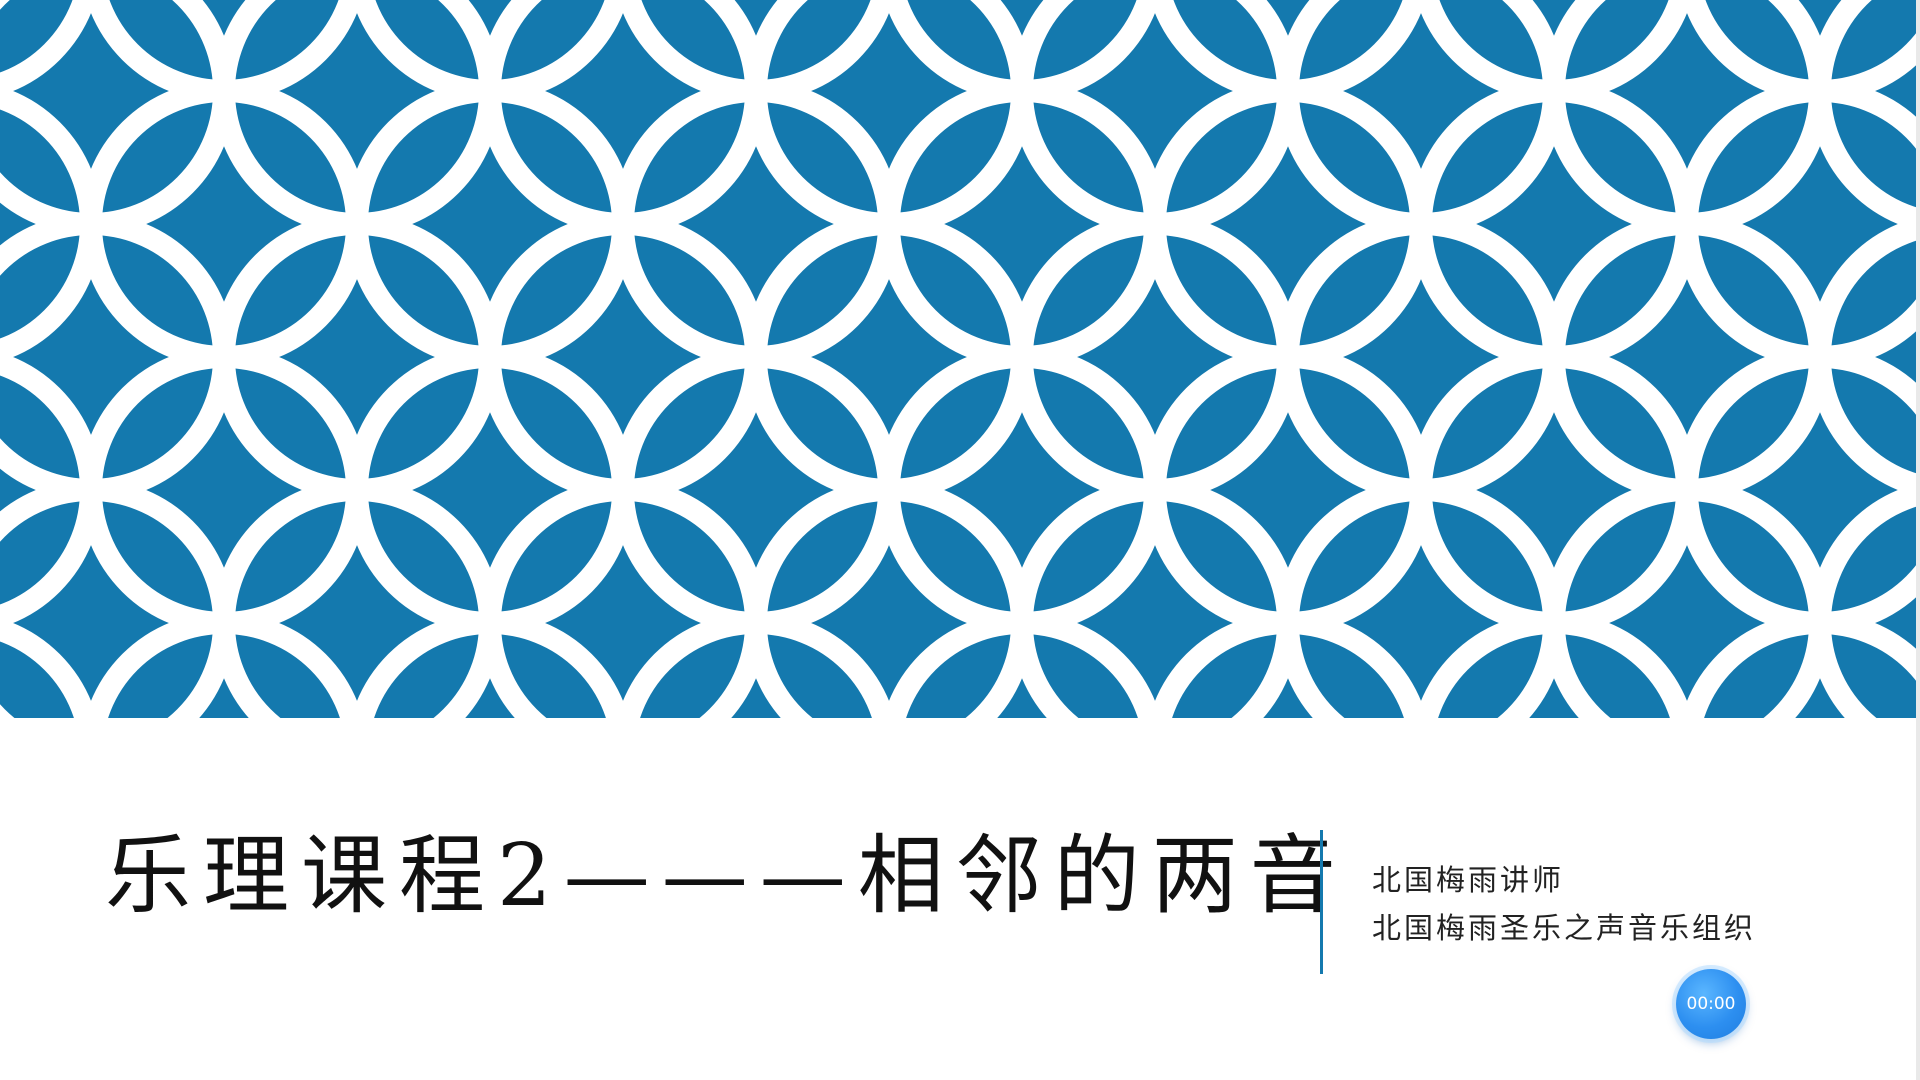 The width and height of the screenshot is (1920, 1080). What do you see at coordinates (726, 876) in the screenshot?
I see `slide-title: 乐理课程2———相邻的两音` at bounding box center [726, 876].